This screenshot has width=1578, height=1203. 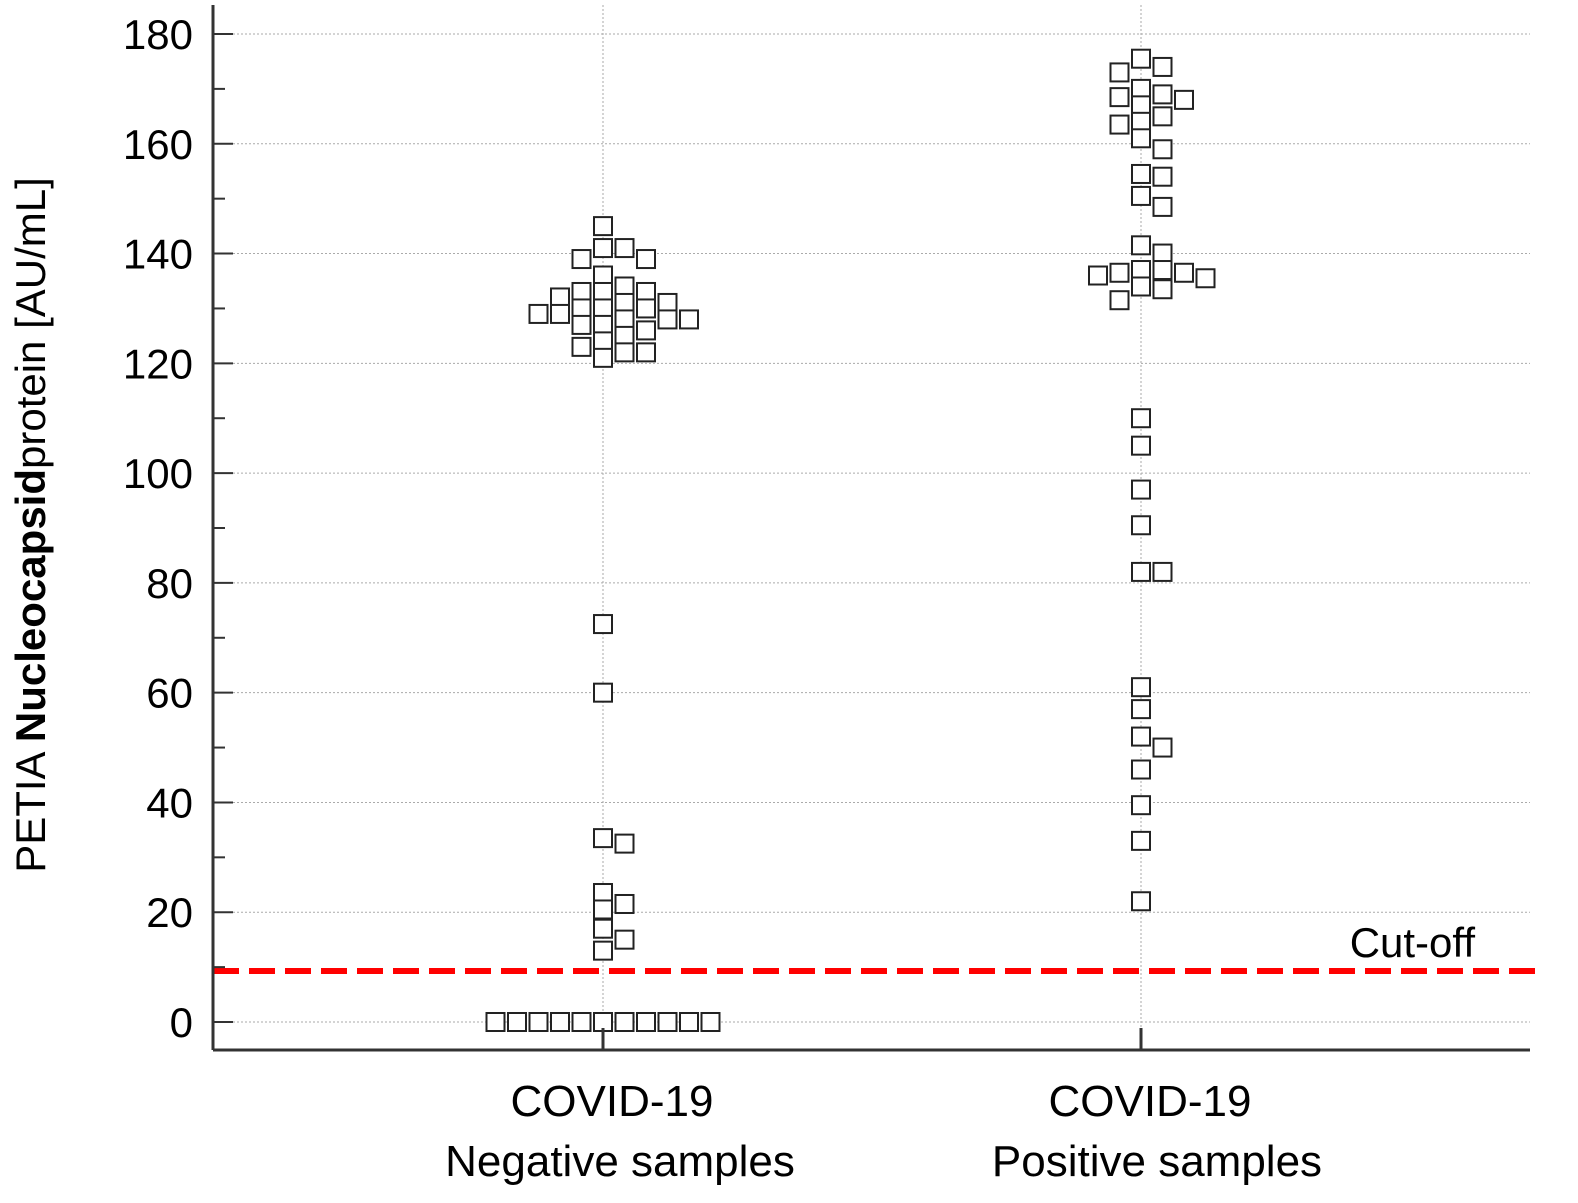 I want to click on cutoff-label: Cut-off, so click(x=1413, y=942).